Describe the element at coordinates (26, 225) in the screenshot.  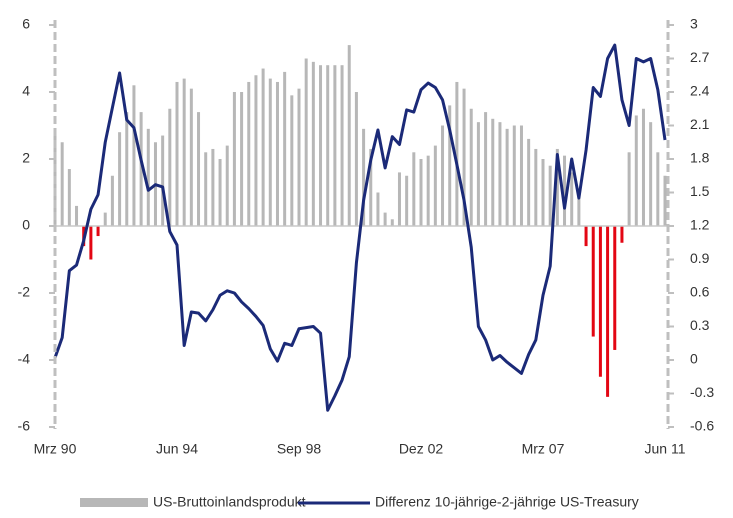
I see `y-tick-label: 0` at that location.